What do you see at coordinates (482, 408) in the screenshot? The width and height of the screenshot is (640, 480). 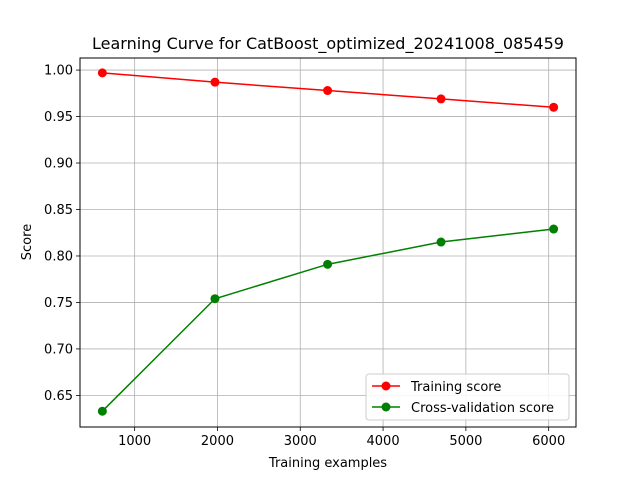 I see `legend-label: Cross-validation score` at bounding box center [482, 408].